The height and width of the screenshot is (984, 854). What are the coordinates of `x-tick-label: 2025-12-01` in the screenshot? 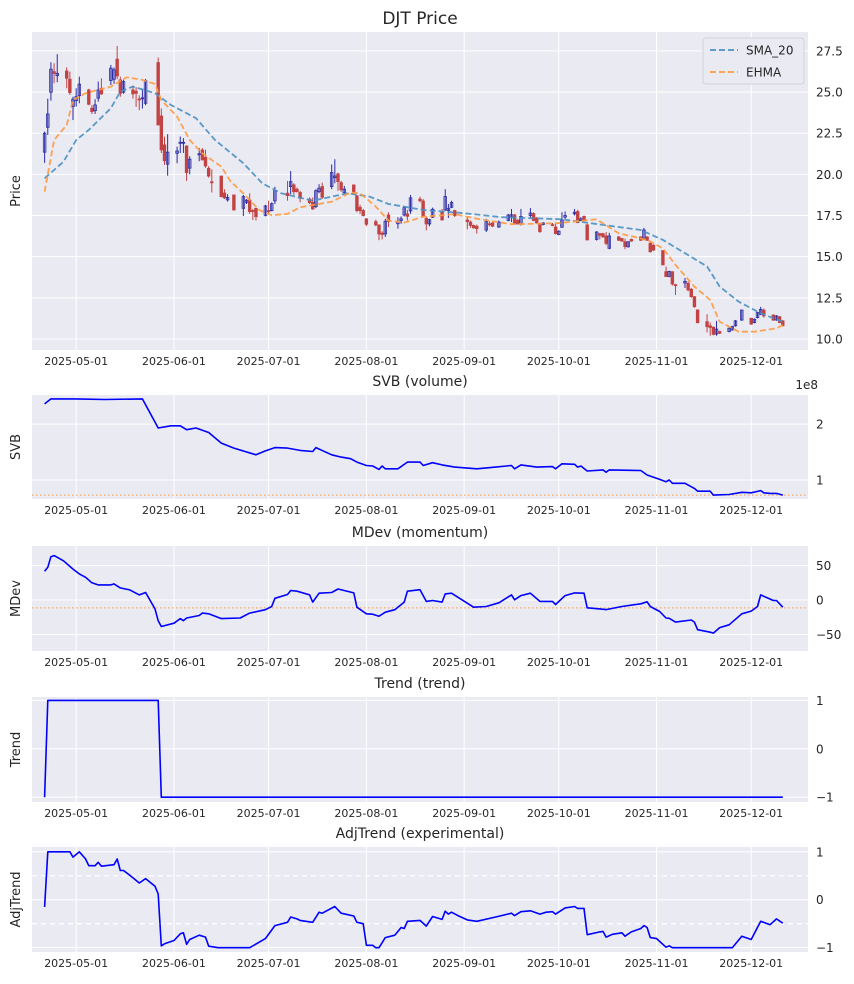 It's located at (751, 813).